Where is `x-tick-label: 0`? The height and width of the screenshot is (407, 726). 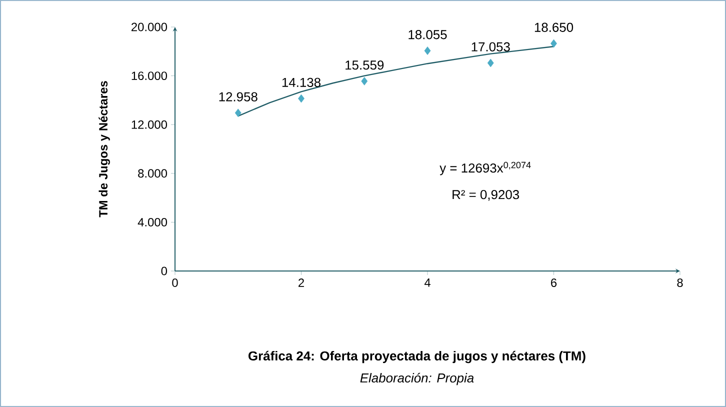 x-tick-label: 0 is located at coordinates (175, 282).